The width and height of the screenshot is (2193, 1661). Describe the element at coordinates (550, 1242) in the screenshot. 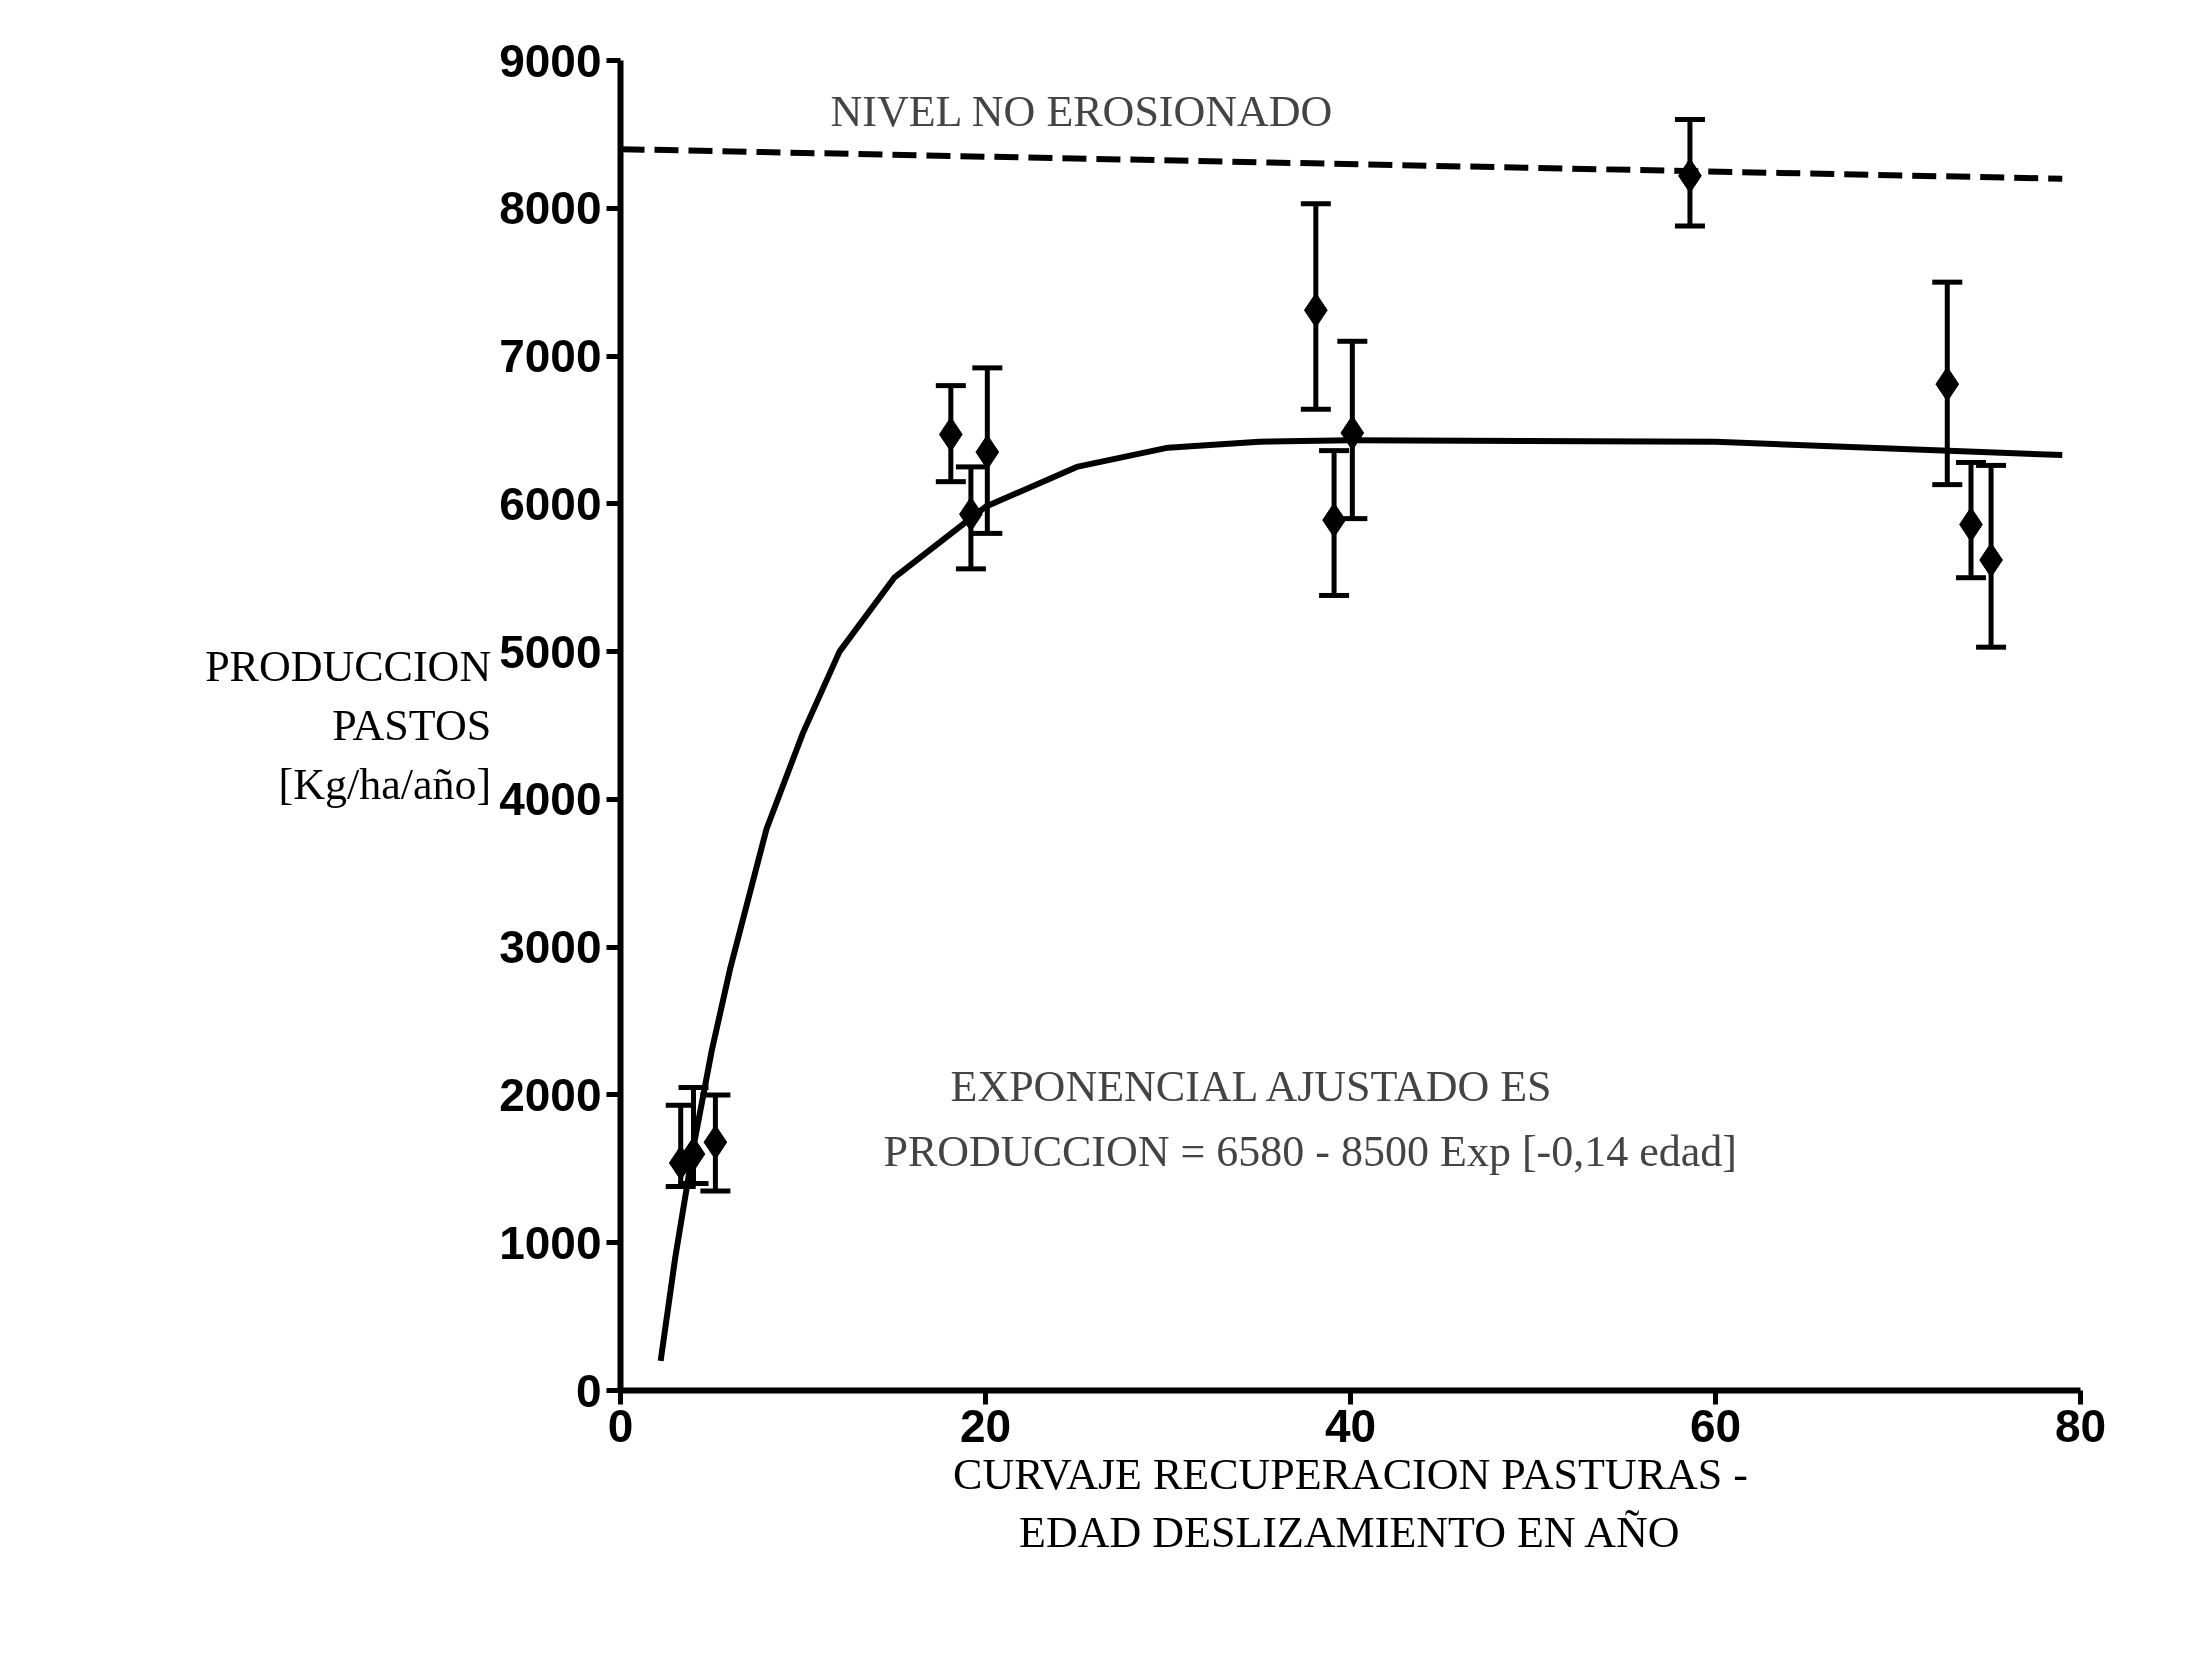

I see `y-tick-label: 1000` at that location.